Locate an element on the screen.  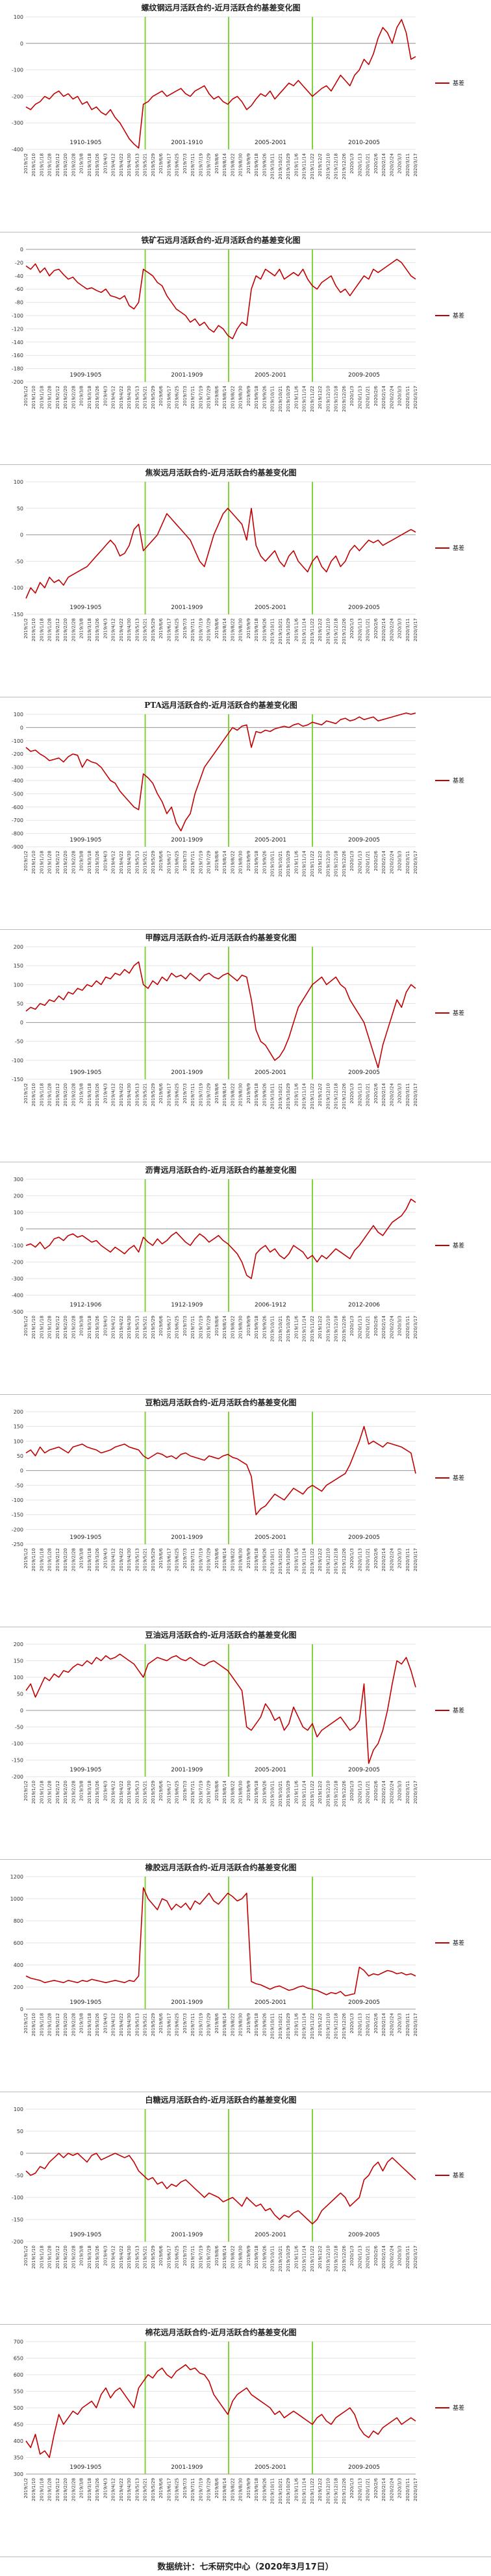
x-tick-label: 2019/3/26 is located at coordinates (97, 629).